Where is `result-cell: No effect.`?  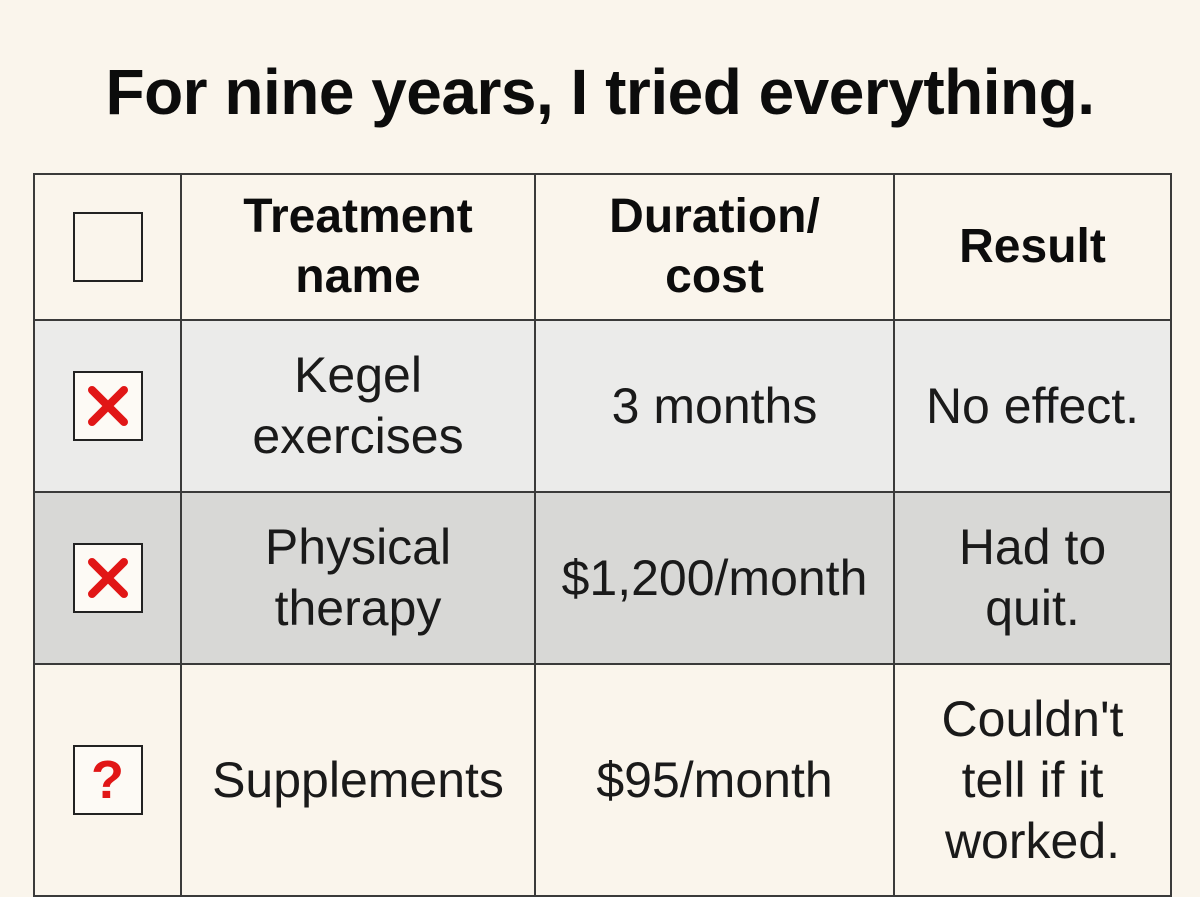
result-cell: No effect. is located at coordinates (1032, 406).